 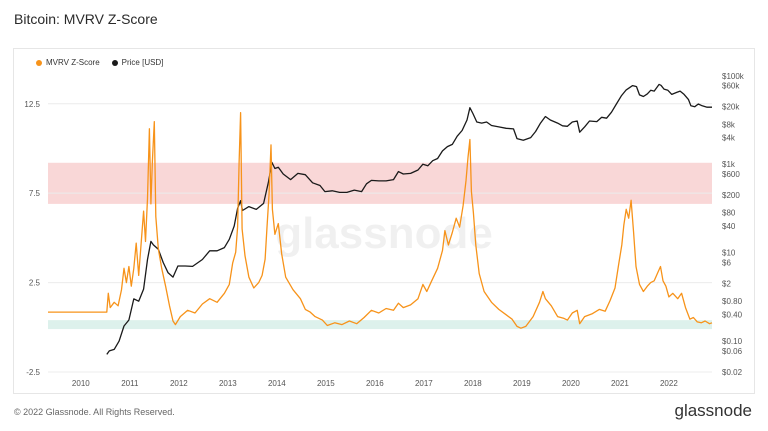 What do you see at coordinates (326, 383) in the screenshot?
I see `x-axis-tick-label: 2015` at bounding box center [326, 383].